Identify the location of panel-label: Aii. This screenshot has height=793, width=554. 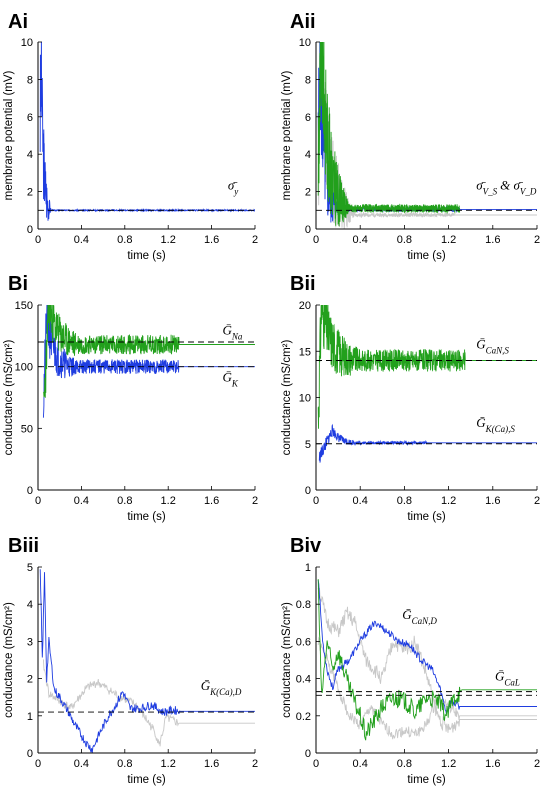
(303, 22).